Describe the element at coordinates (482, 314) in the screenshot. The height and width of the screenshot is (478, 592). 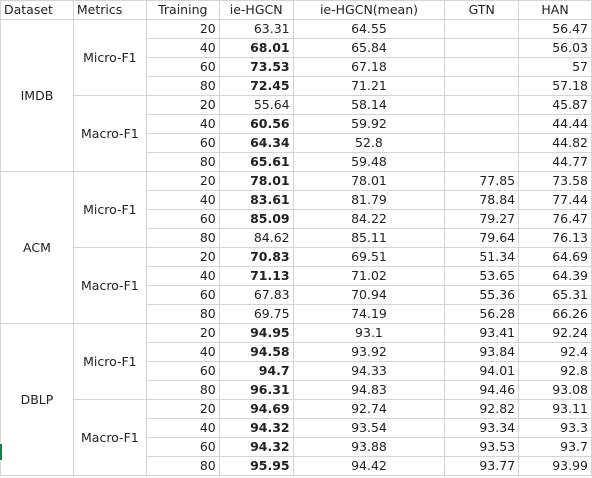
I see `gtn-cell: 56.28` at that location.